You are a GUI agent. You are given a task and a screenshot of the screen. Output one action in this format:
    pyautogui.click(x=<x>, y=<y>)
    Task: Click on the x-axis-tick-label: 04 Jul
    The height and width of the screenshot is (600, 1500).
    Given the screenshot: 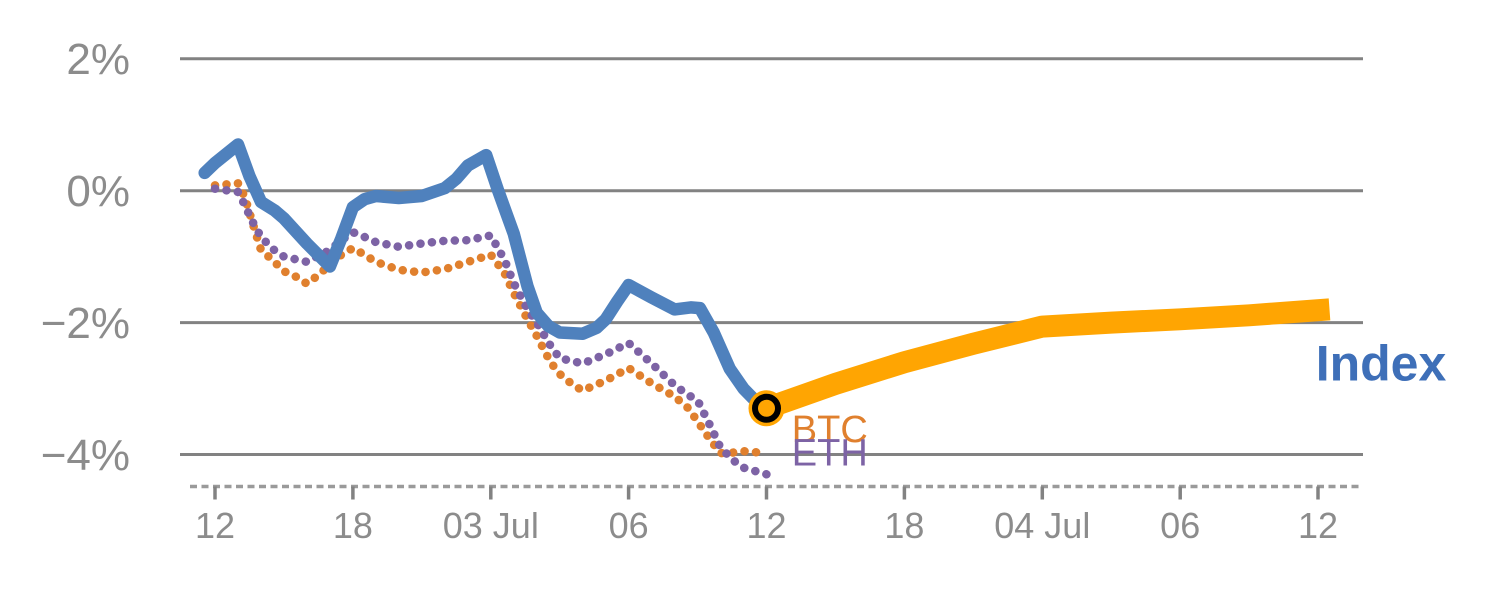 What is the action you would take?
    pyautogui.click(x=1042, y=525)
    